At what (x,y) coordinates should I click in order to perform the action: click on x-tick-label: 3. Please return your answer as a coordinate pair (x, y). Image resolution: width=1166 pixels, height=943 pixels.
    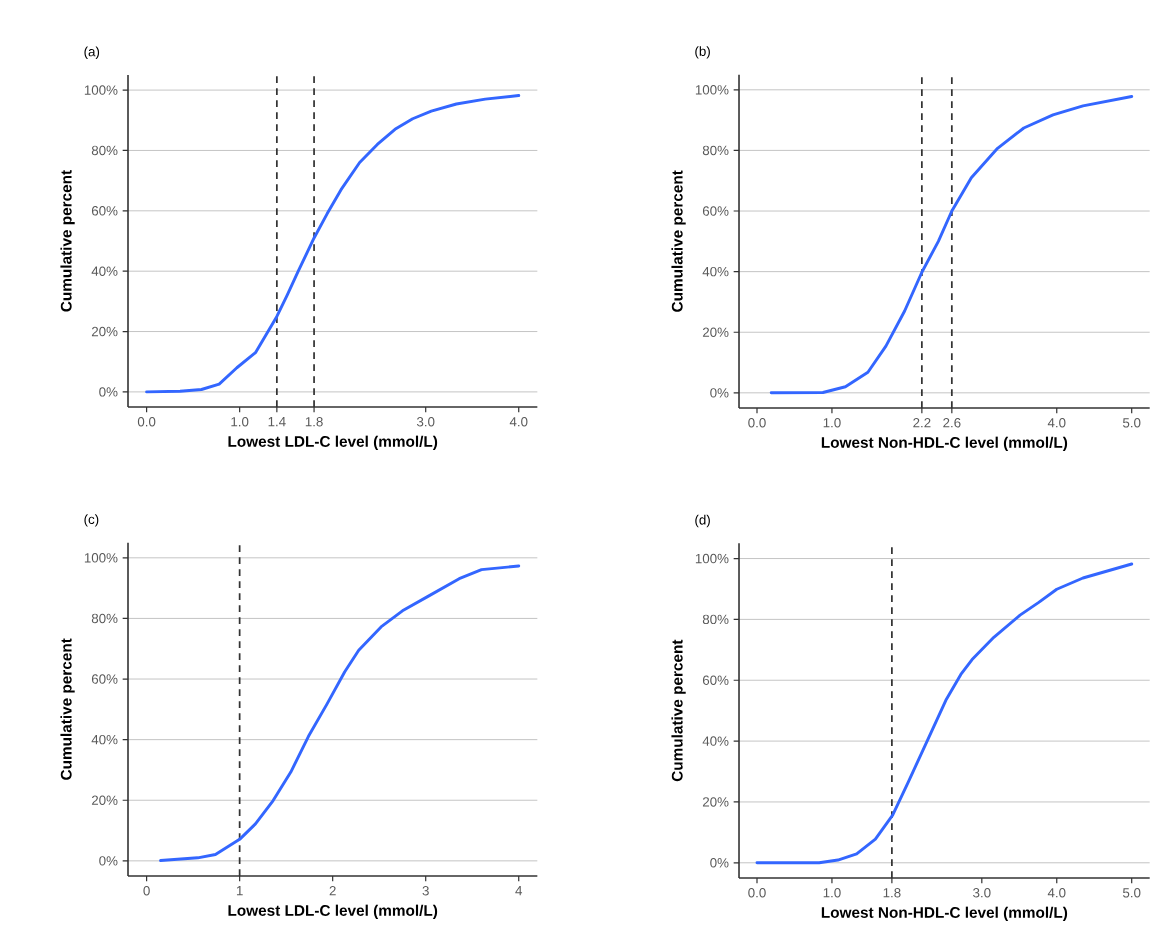
    Looking at the image, I should click on (425, 891).